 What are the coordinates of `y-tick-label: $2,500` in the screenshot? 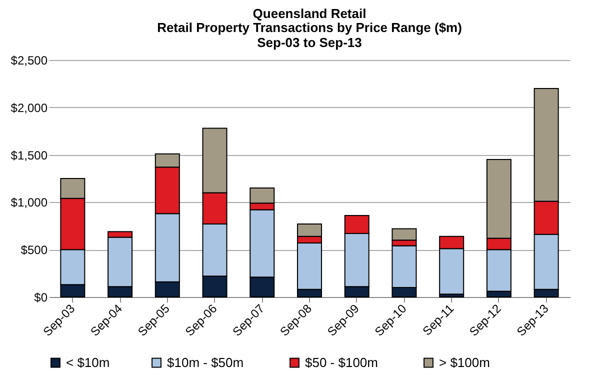 It's located at (29, 61).